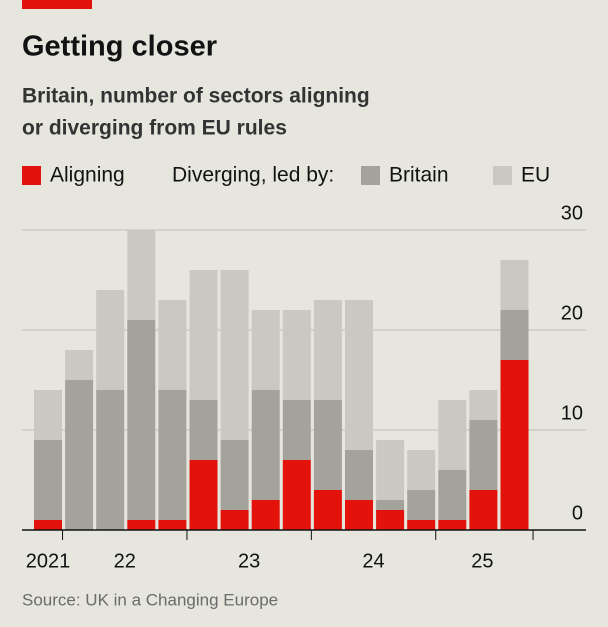 The height and width of the screenshot is (627, 608). Describe the element at coordinates (57, 4) in the screenshot. I see `brand-bar` at that location.